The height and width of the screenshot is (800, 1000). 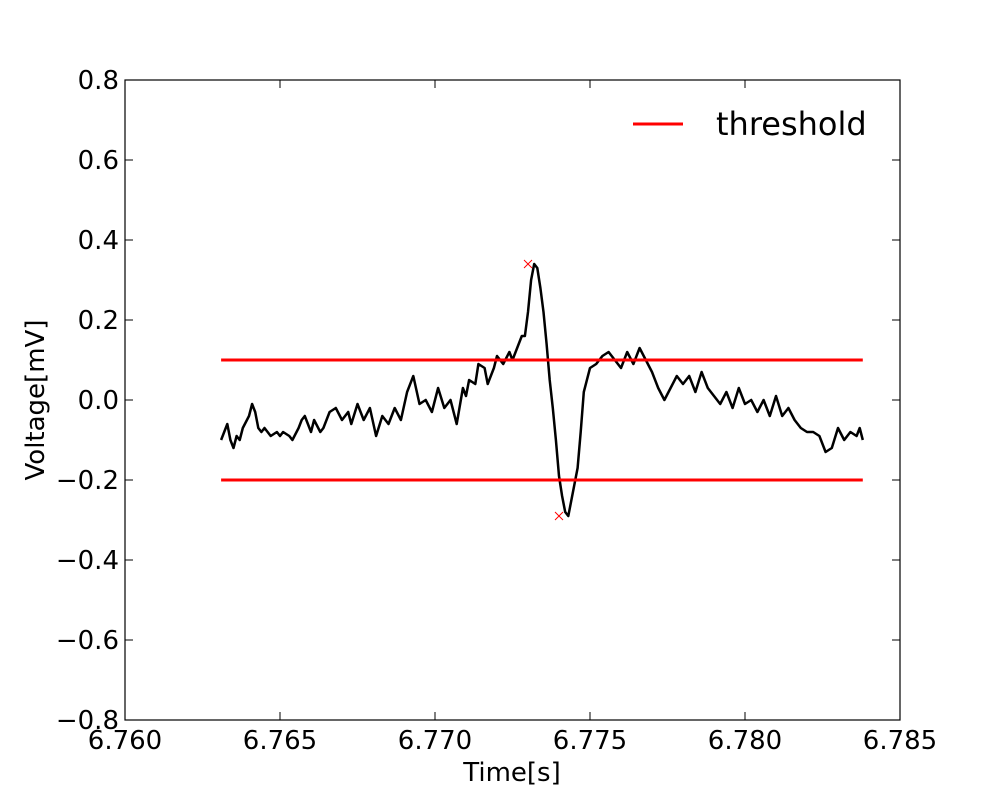 I want to click on x-tick-label: 6.775, so click(x=590, y=741).